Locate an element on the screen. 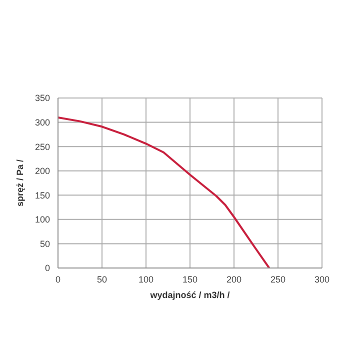 The image size is (360, 360). x-tick-label: 300 is located at coordinates (322, 279).